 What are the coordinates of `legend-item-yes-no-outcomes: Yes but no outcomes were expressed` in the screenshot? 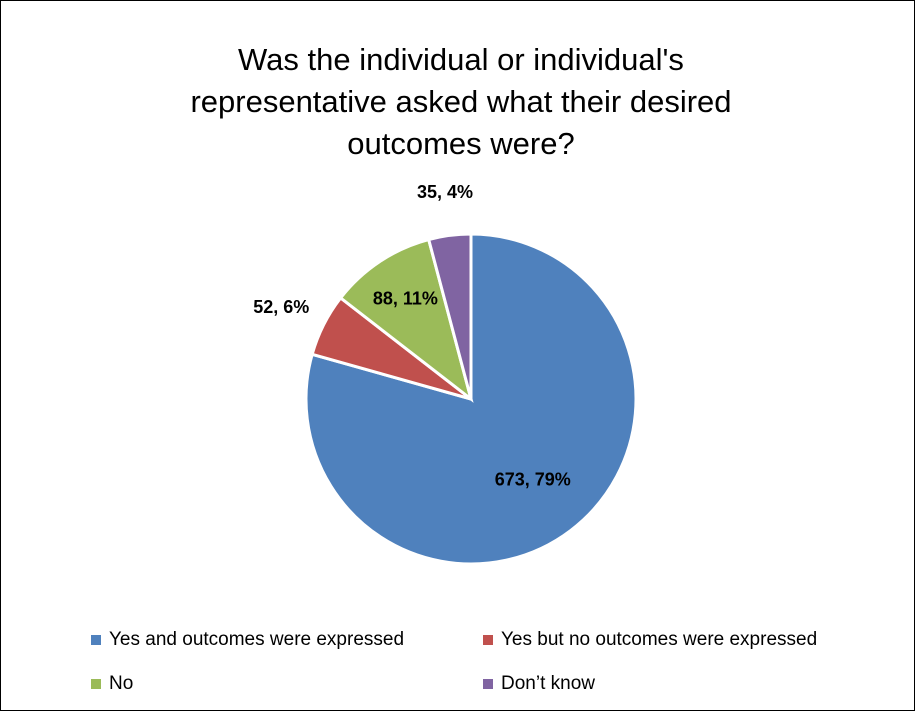 It's located at (650, 640).